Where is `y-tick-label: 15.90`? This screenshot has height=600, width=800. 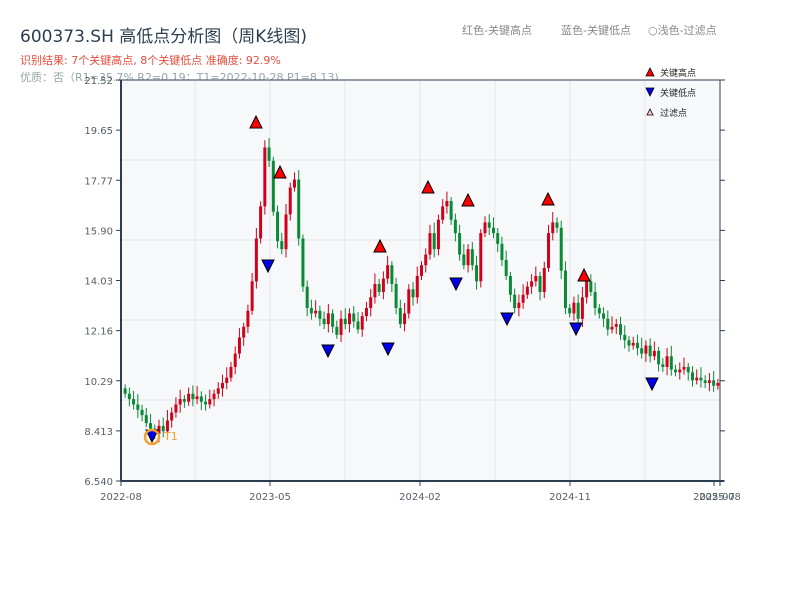
y-tick-label: 15.90 is located at coordinates (98, 231).